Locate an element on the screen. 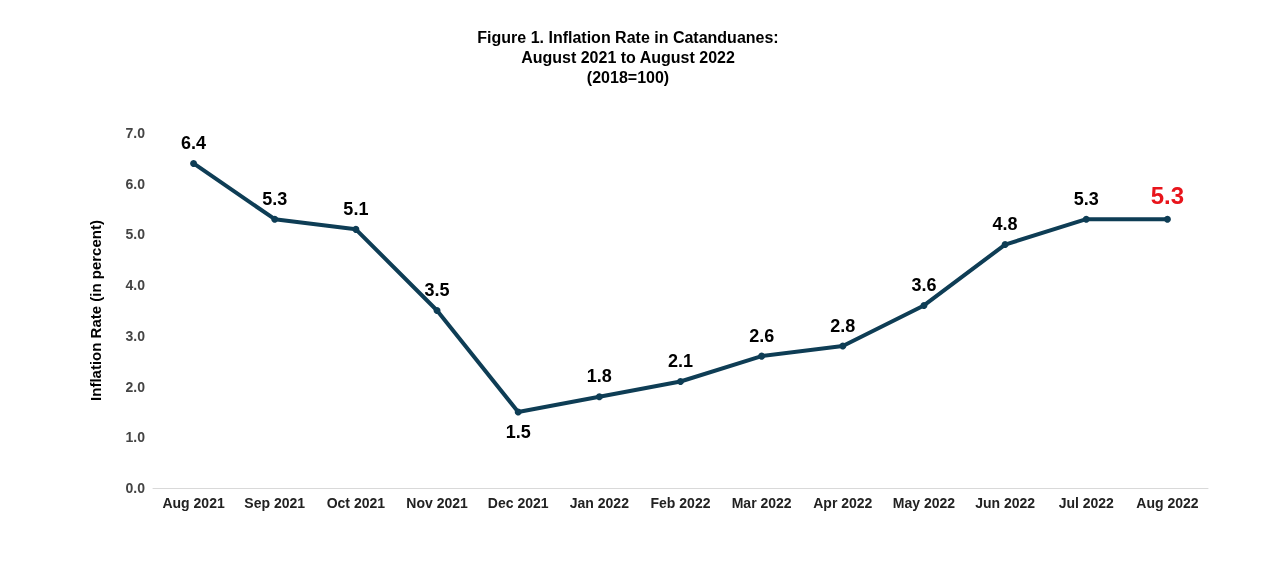  data-label: 3.5 is located at coordinates (437, 290).